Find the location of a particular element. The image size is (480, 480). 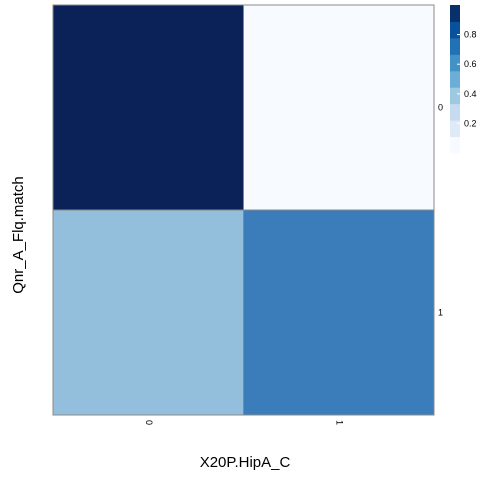

x-tick-label: 1 is located at coordinates (339, 422).